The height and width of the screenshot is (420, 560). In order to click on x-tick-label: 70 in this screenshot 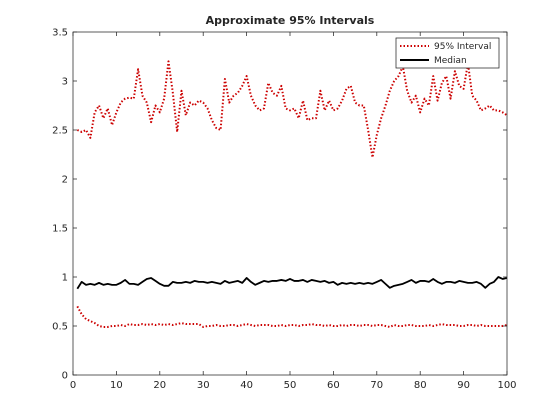, I will do `click(376, 385)`.